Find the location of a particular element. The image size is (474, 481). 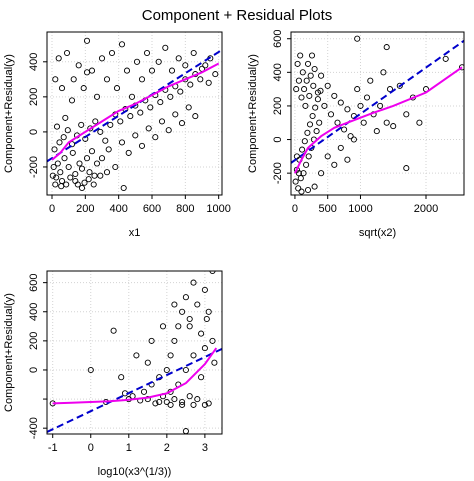

y-tick-label: 400 is located at coordinates (34, 62).